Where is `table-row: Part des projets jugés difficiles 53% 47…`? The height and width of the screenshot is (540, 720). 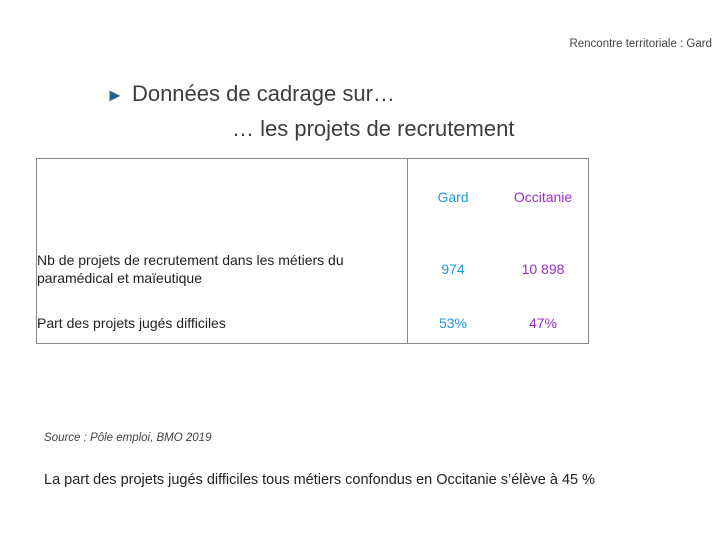
table-row: Part des projets jugés difficiles 53% 47… is located at coordinates (312, 323).